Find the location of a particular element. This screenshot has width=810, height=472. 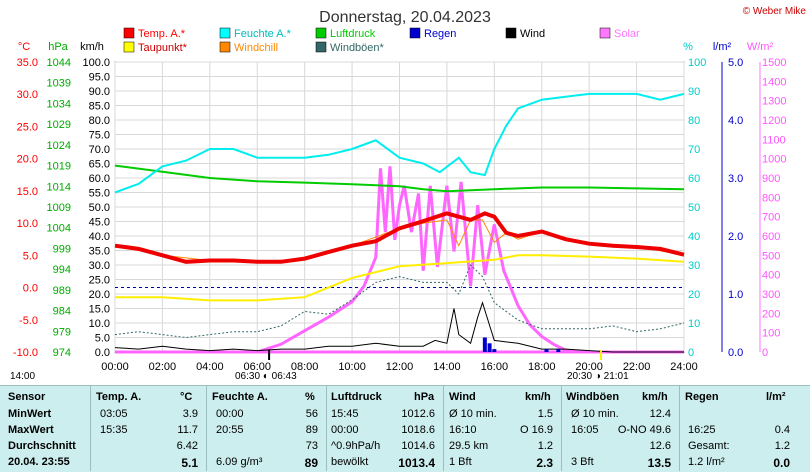

rain-bar is located at coordinates (546, 350).